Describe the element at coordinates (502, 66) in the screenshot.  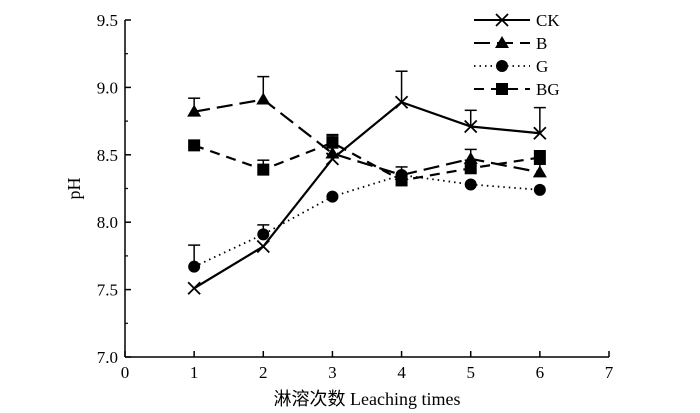
I see `legend-marker-g` at that location.